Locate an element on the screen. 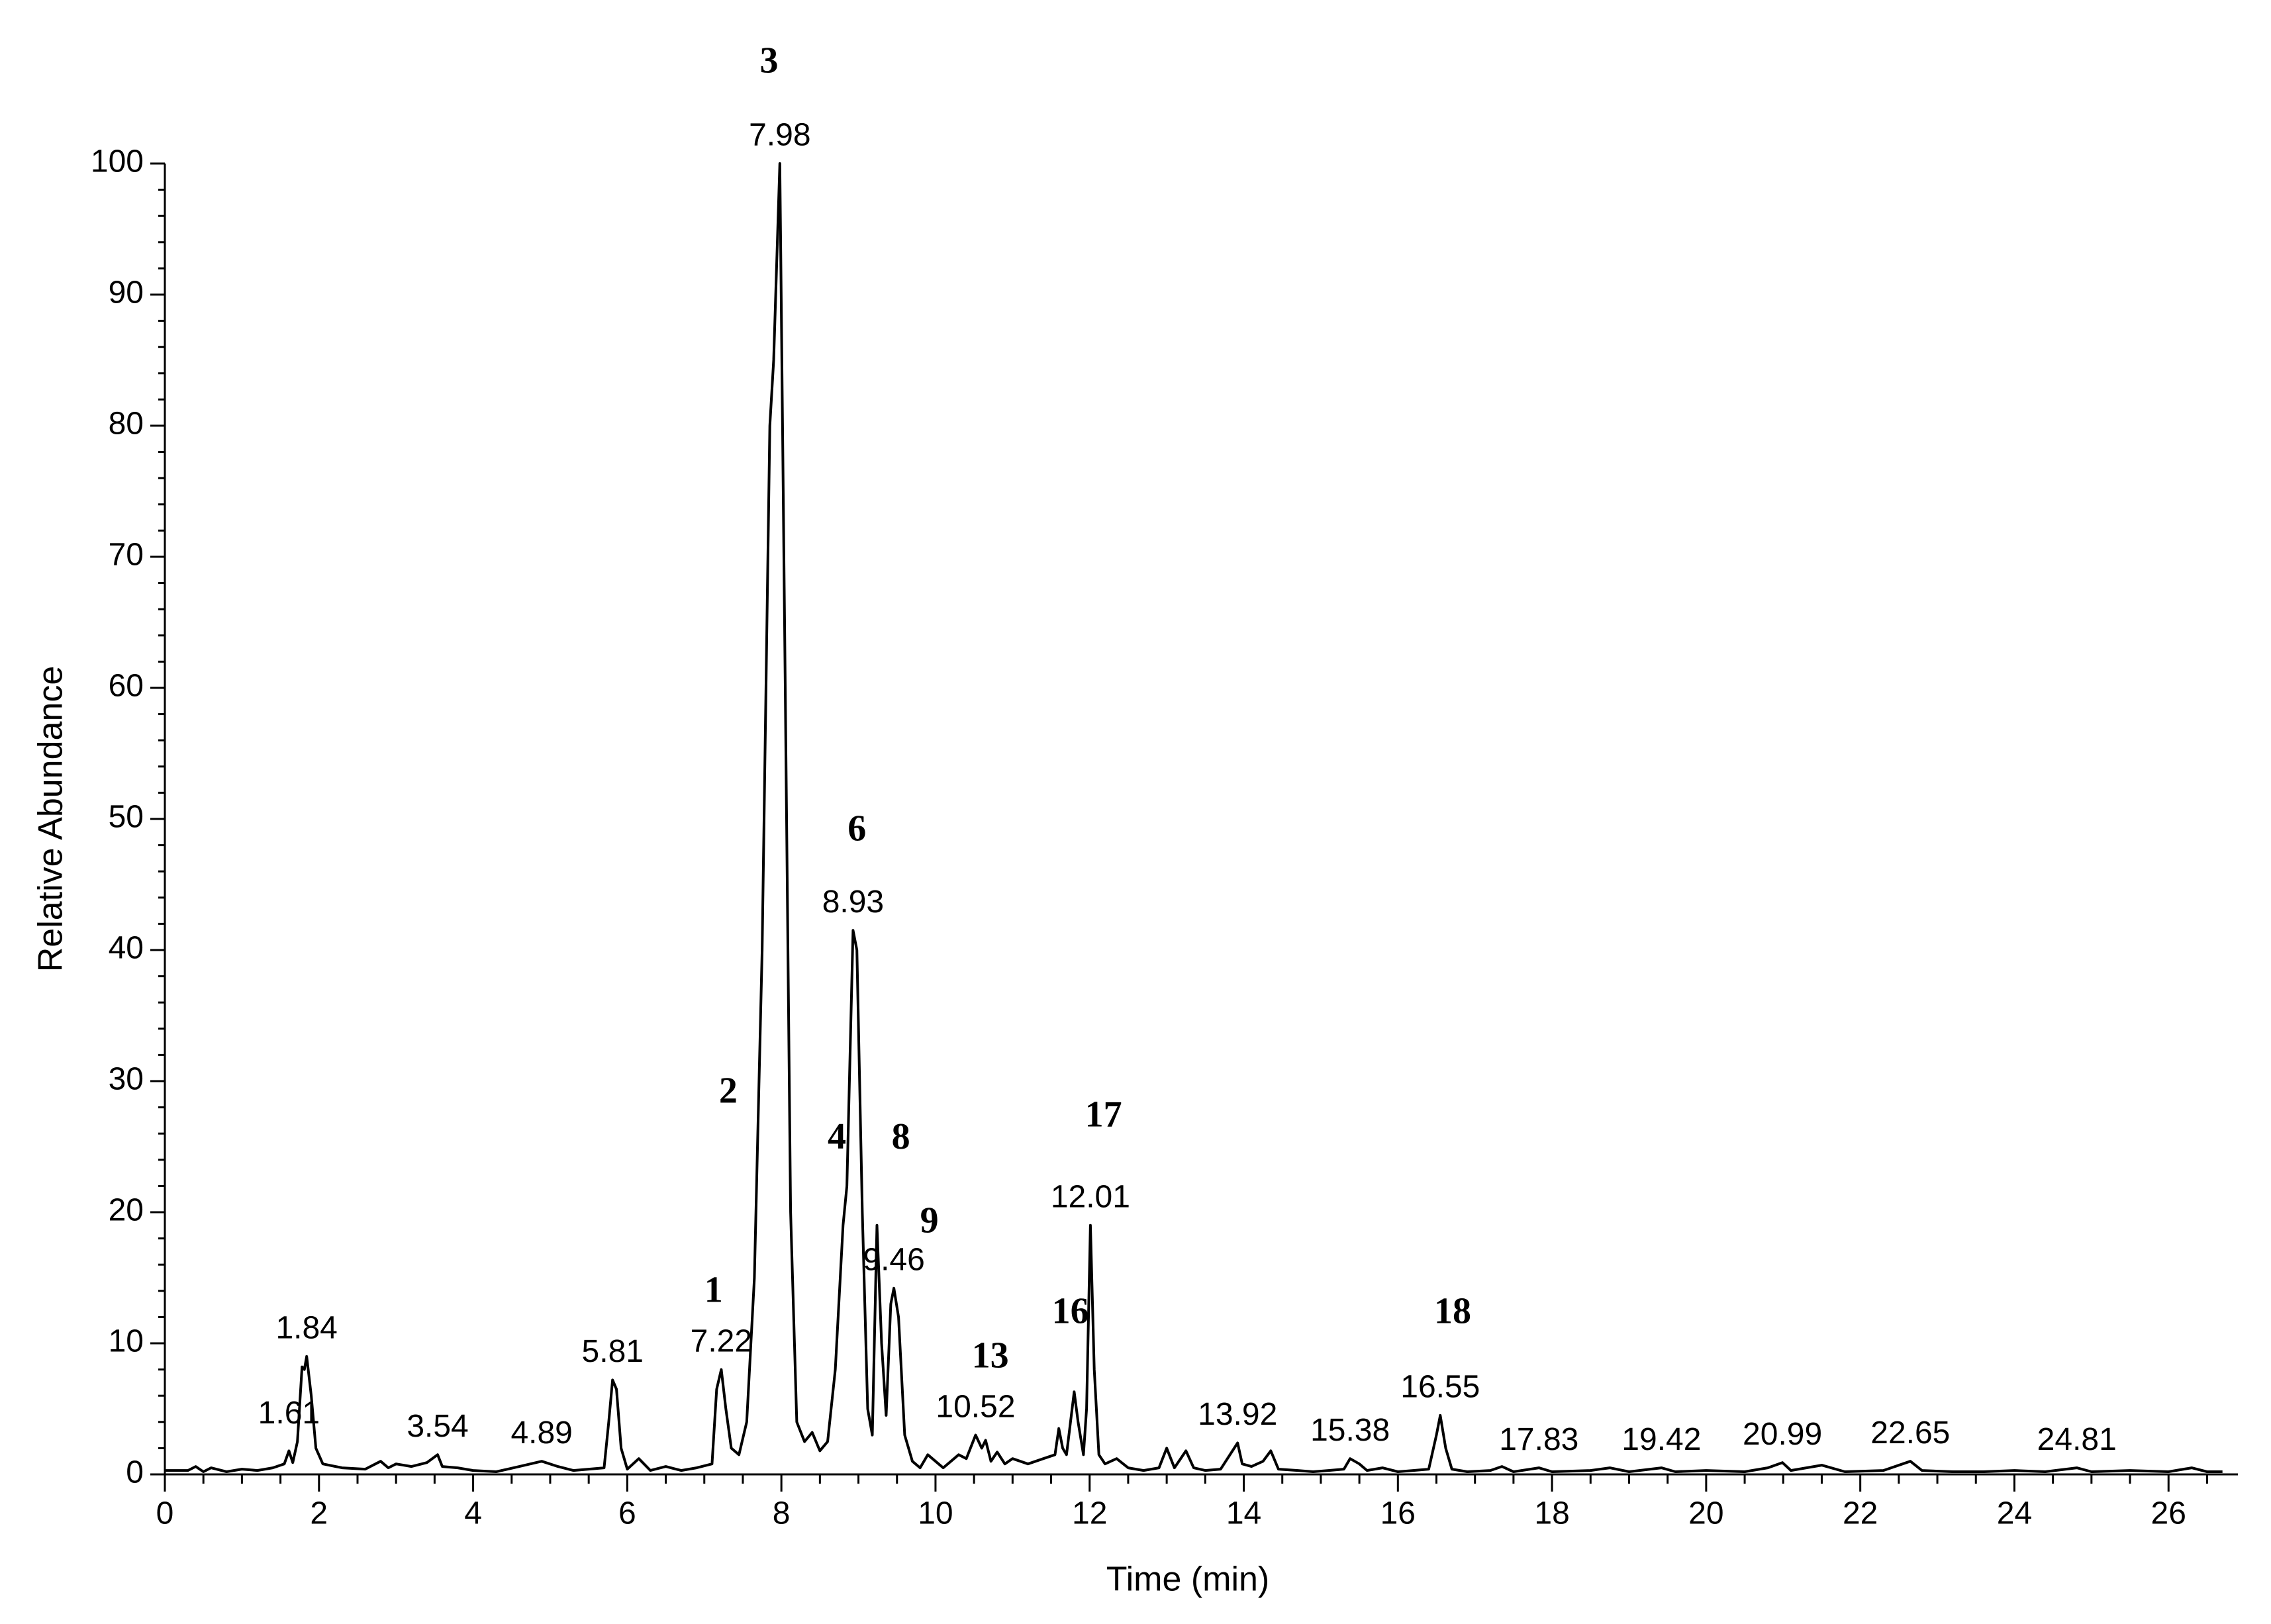 The image size is (2271, 1624). compound-label: 16 is located at coordinates (1070, 1310).